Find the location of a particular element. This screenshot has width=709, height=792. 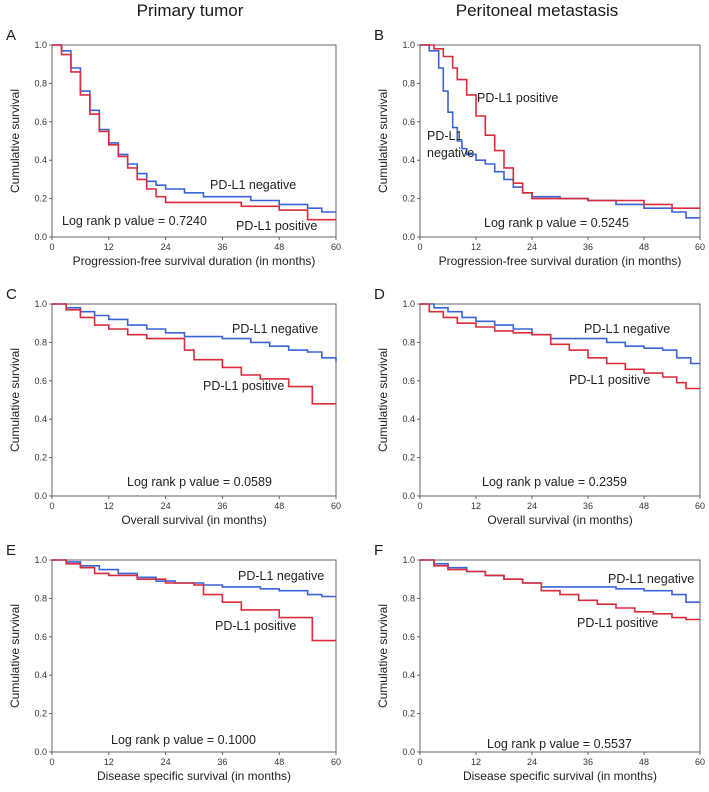

panel-letter: E is located at coordinates (11, 550).